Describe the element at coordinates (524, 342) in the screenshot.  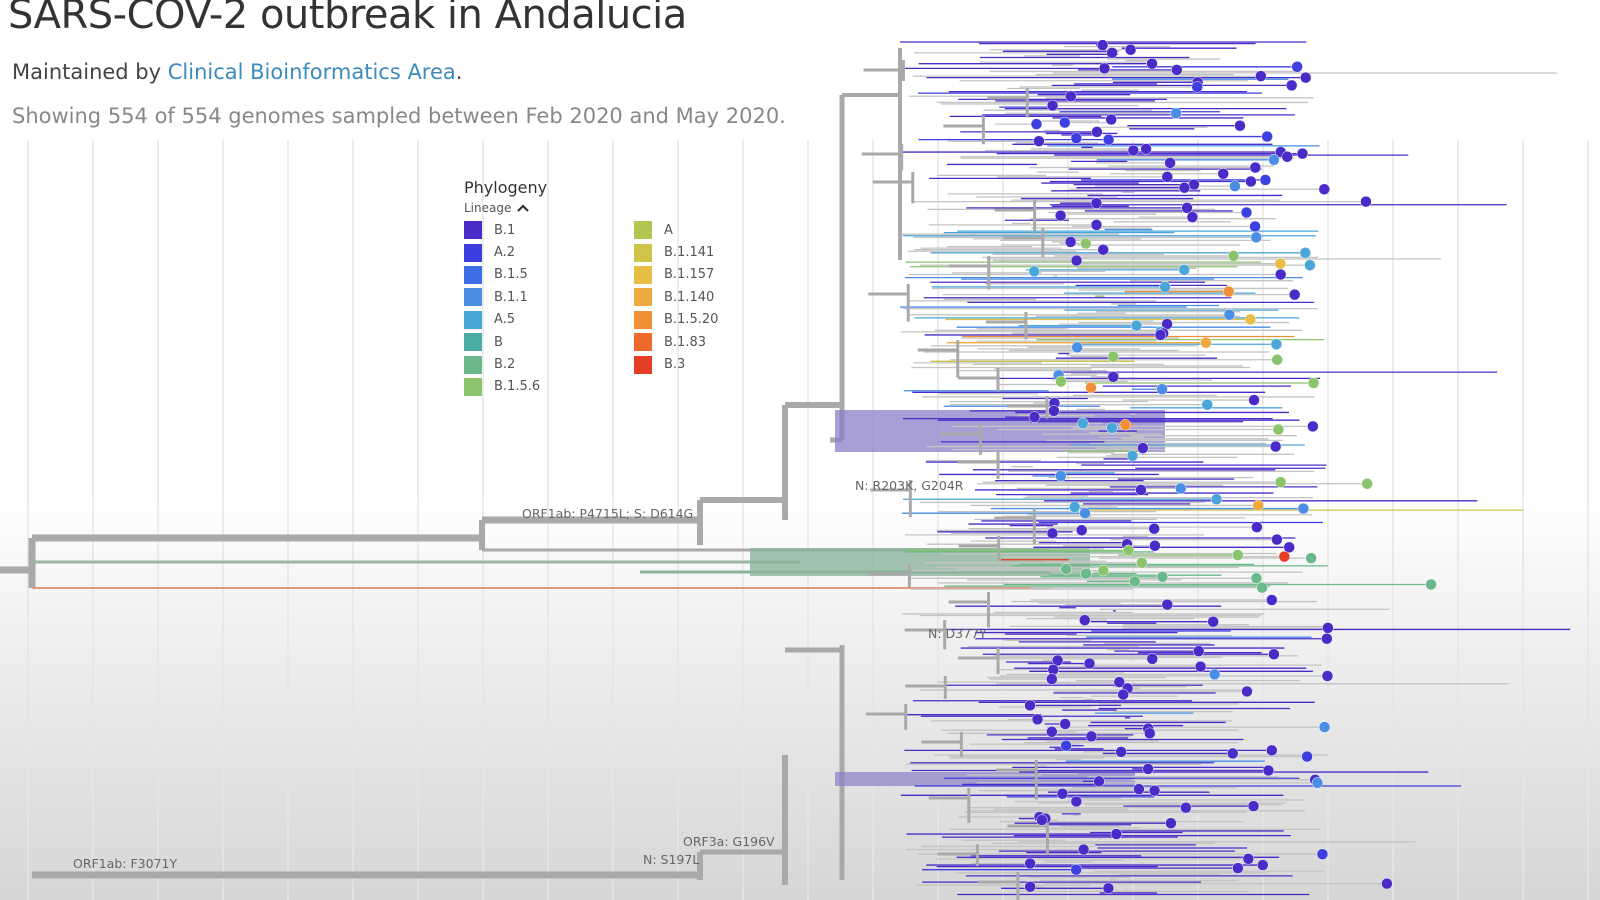
I see `legend-item: B` at that location.